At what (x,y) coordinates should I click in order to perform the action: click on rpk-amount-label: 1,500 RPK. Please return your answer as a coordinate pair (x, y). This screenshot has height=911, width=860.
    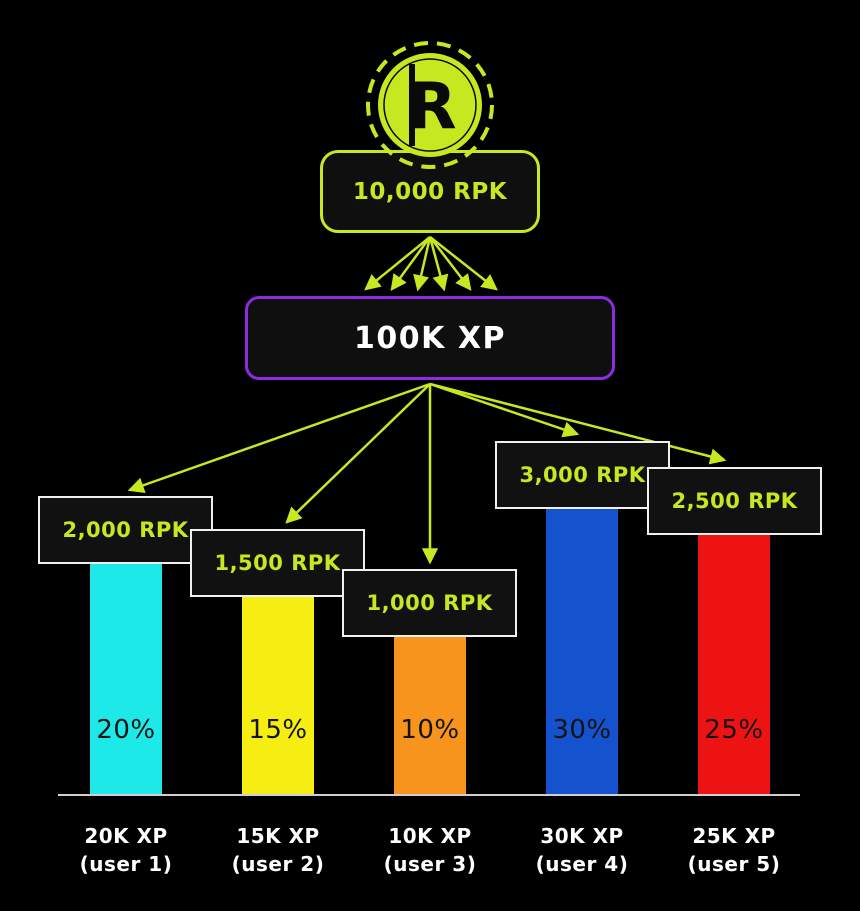
    Looking at the image, I should click on (277, 563).